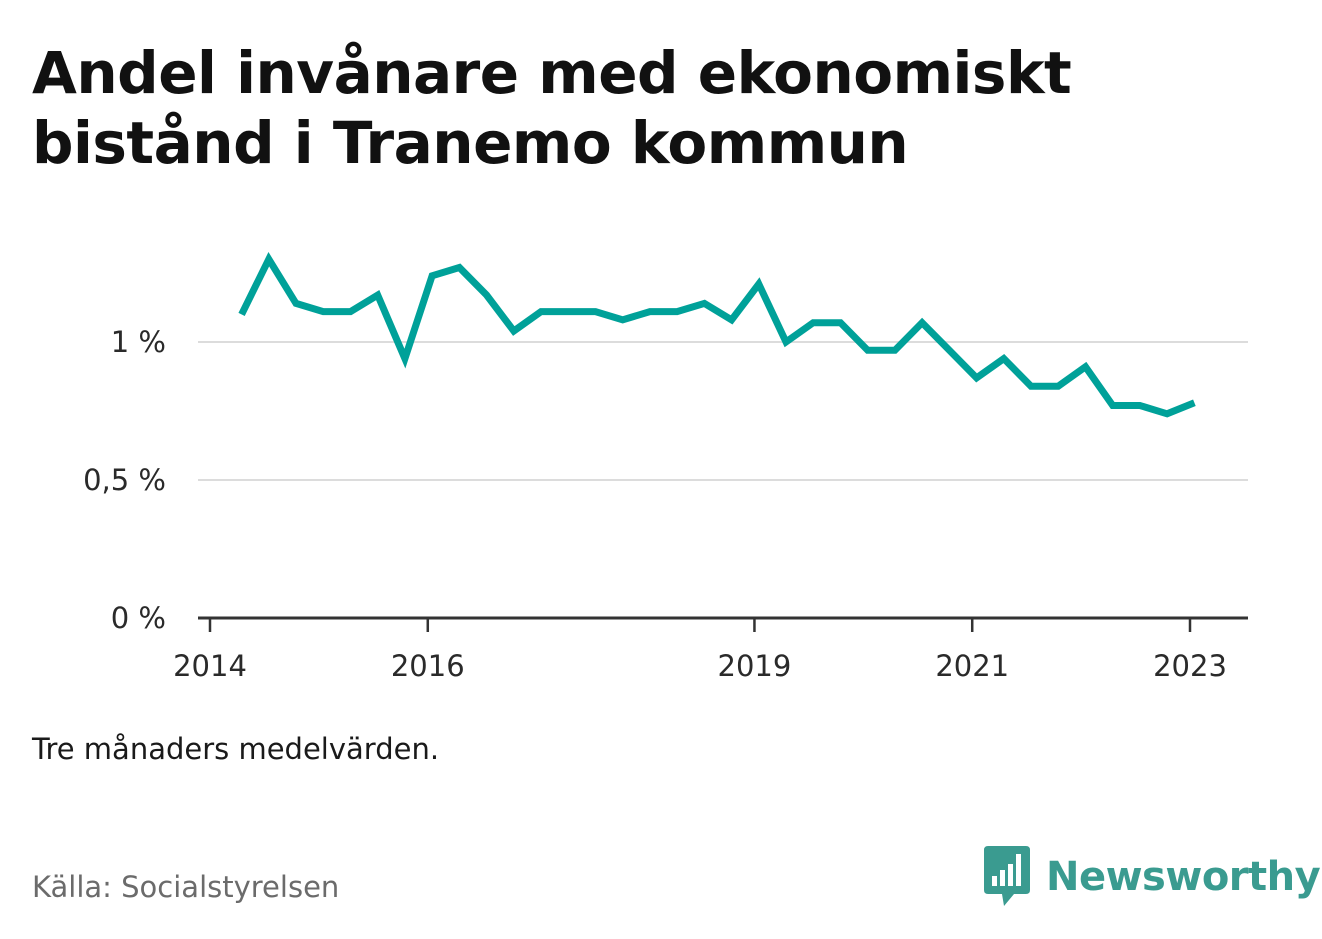 This screenshot has height=939, width=1322. Describe the element at coordinates (470, 143) in the screenshot. I see `chart-title-line-2: bistånd i Tranemo kommun` at that location.